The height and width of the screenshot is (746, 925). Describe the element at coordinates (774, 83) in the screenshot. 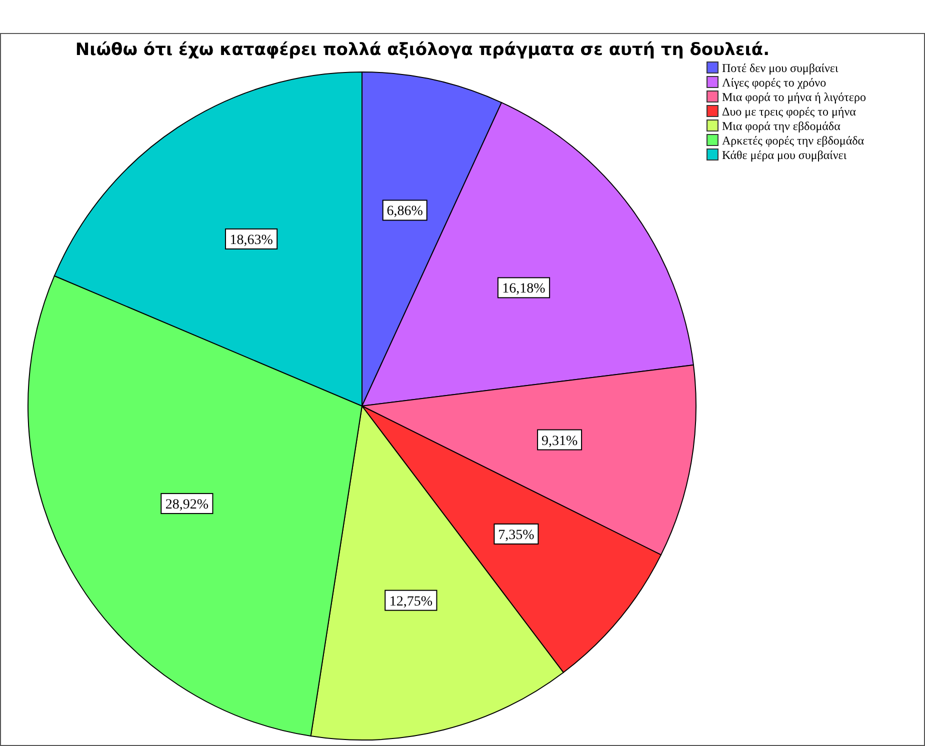

I see `legend-label: Λίγες φορές το χρόνο` at that location.